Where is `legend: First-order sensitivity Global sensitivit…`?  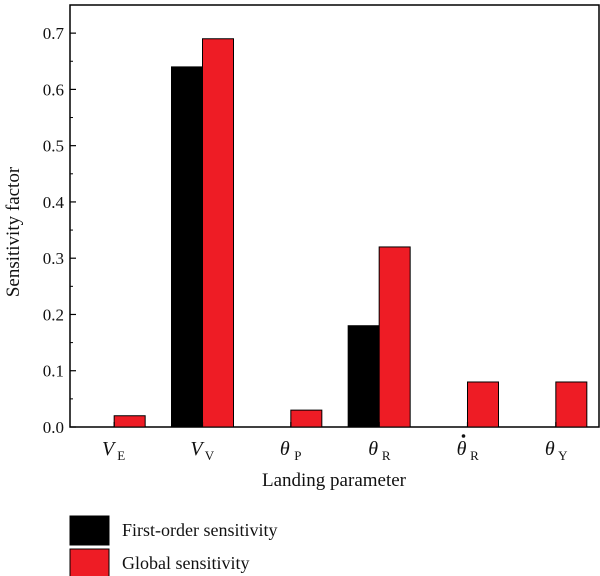
legend: First-order sensitivity Global sensitivit… is located at coordinates (173, 545).